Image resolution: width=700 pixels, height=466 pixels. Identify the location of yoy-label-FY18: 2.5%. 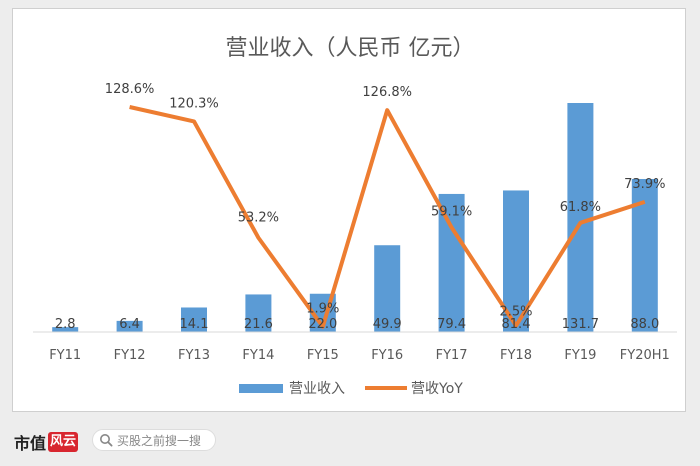
(515, 312).